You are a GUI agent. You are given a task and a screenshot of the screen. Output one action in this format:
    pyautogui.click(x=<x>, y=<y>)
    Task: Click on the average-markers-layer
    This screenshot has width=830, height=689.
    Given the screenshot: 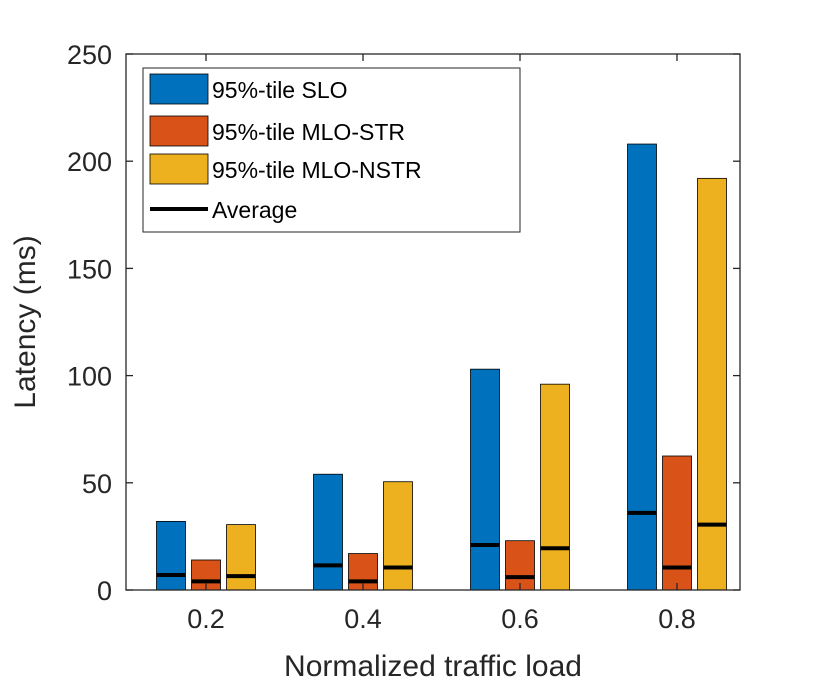 What is the action you would take?
    pyautogui.click(x=441, y=547)
    